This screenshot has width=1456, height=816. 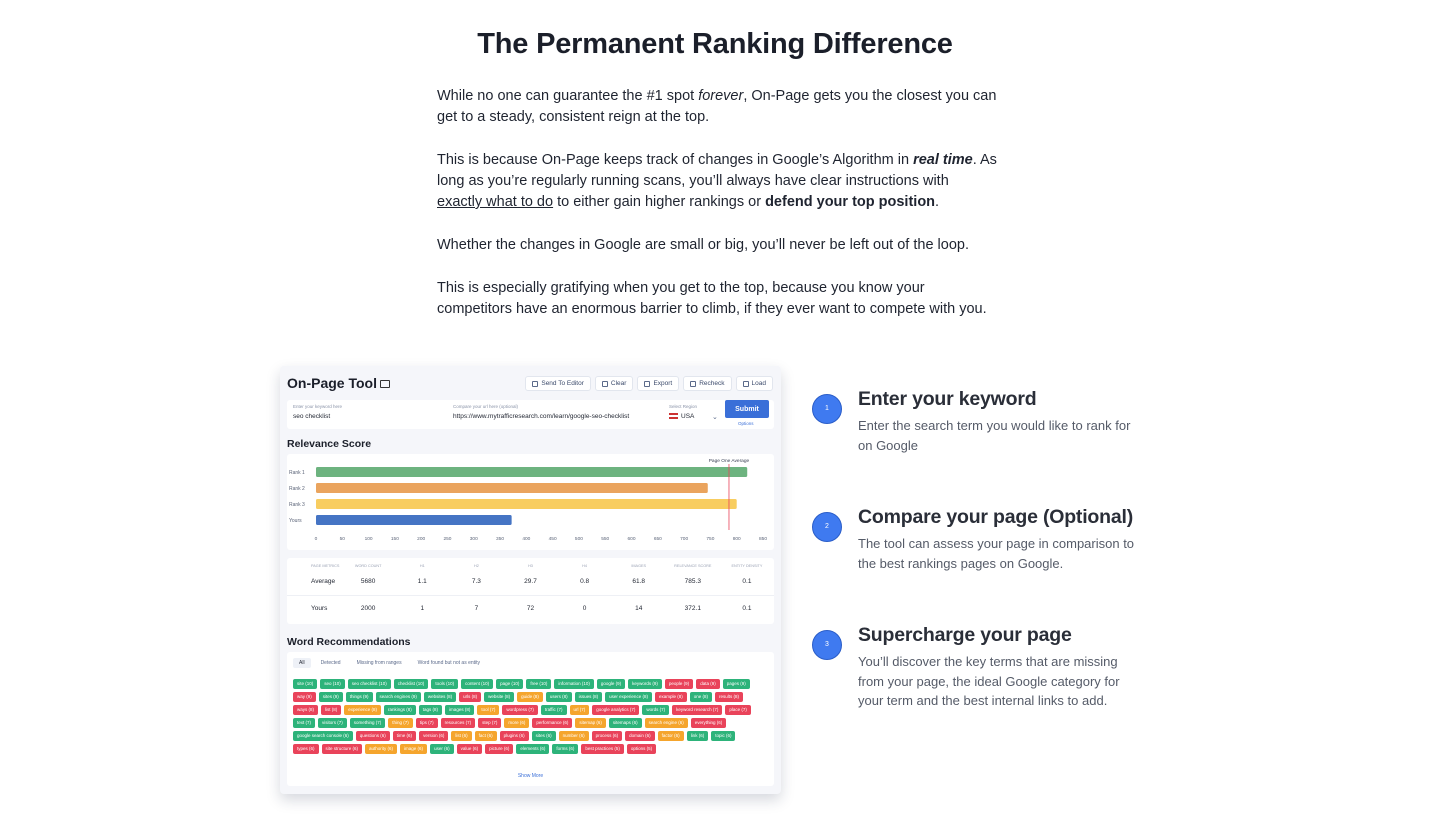 I want to click on us-flag-icon, so click(x=673, y=416).